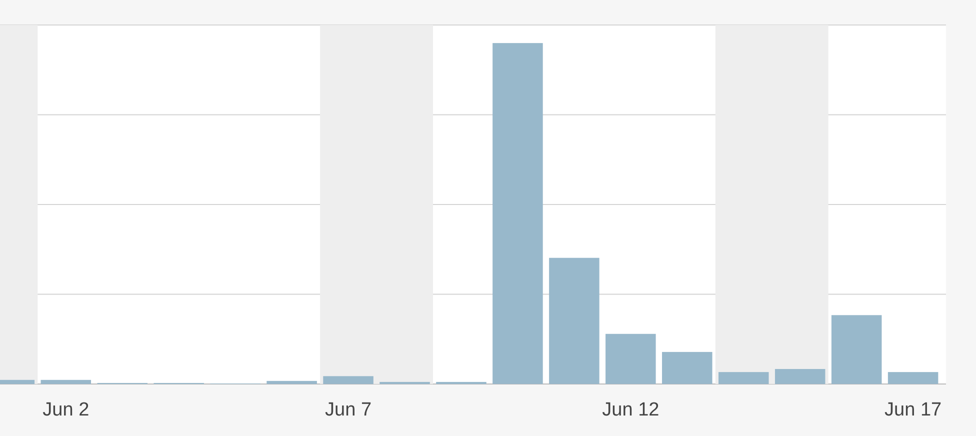 This screenshot has height=436, width=976. I want to click on x-tick-label: Jun 12, so click(631, 409).